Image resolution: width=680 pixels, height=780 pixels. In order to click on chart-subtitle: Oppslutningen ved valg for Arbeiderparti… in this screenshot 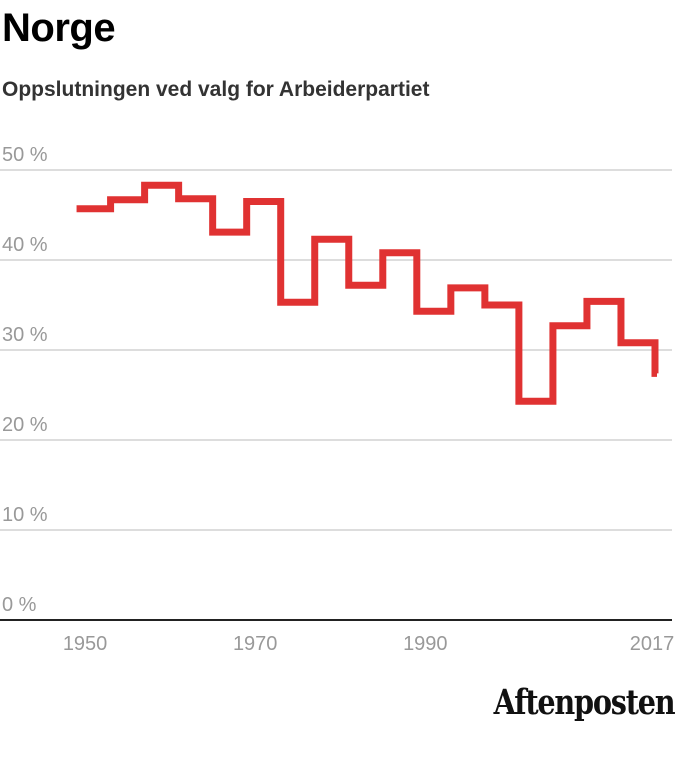, I will do `click(216, 89)`.